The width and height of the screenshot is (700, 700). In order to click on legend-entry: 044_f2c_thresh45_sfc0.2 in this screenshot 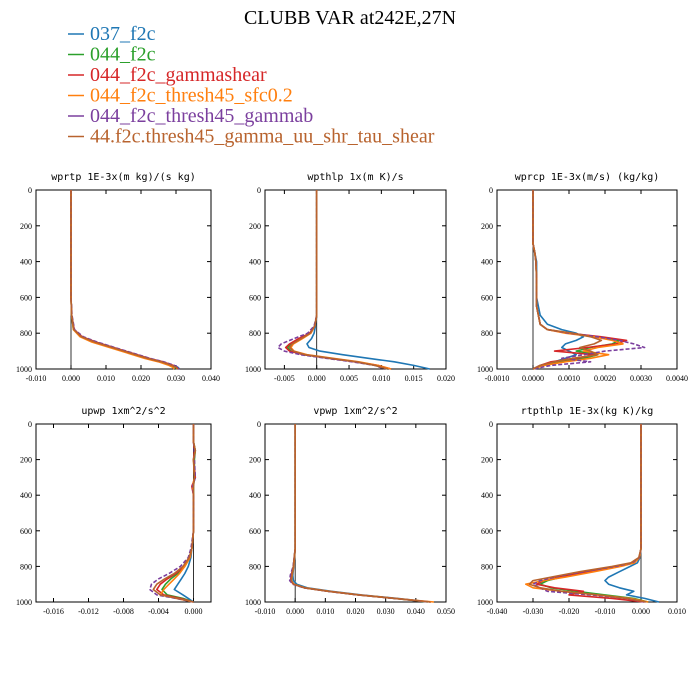, I will do `click(191, 96)`.